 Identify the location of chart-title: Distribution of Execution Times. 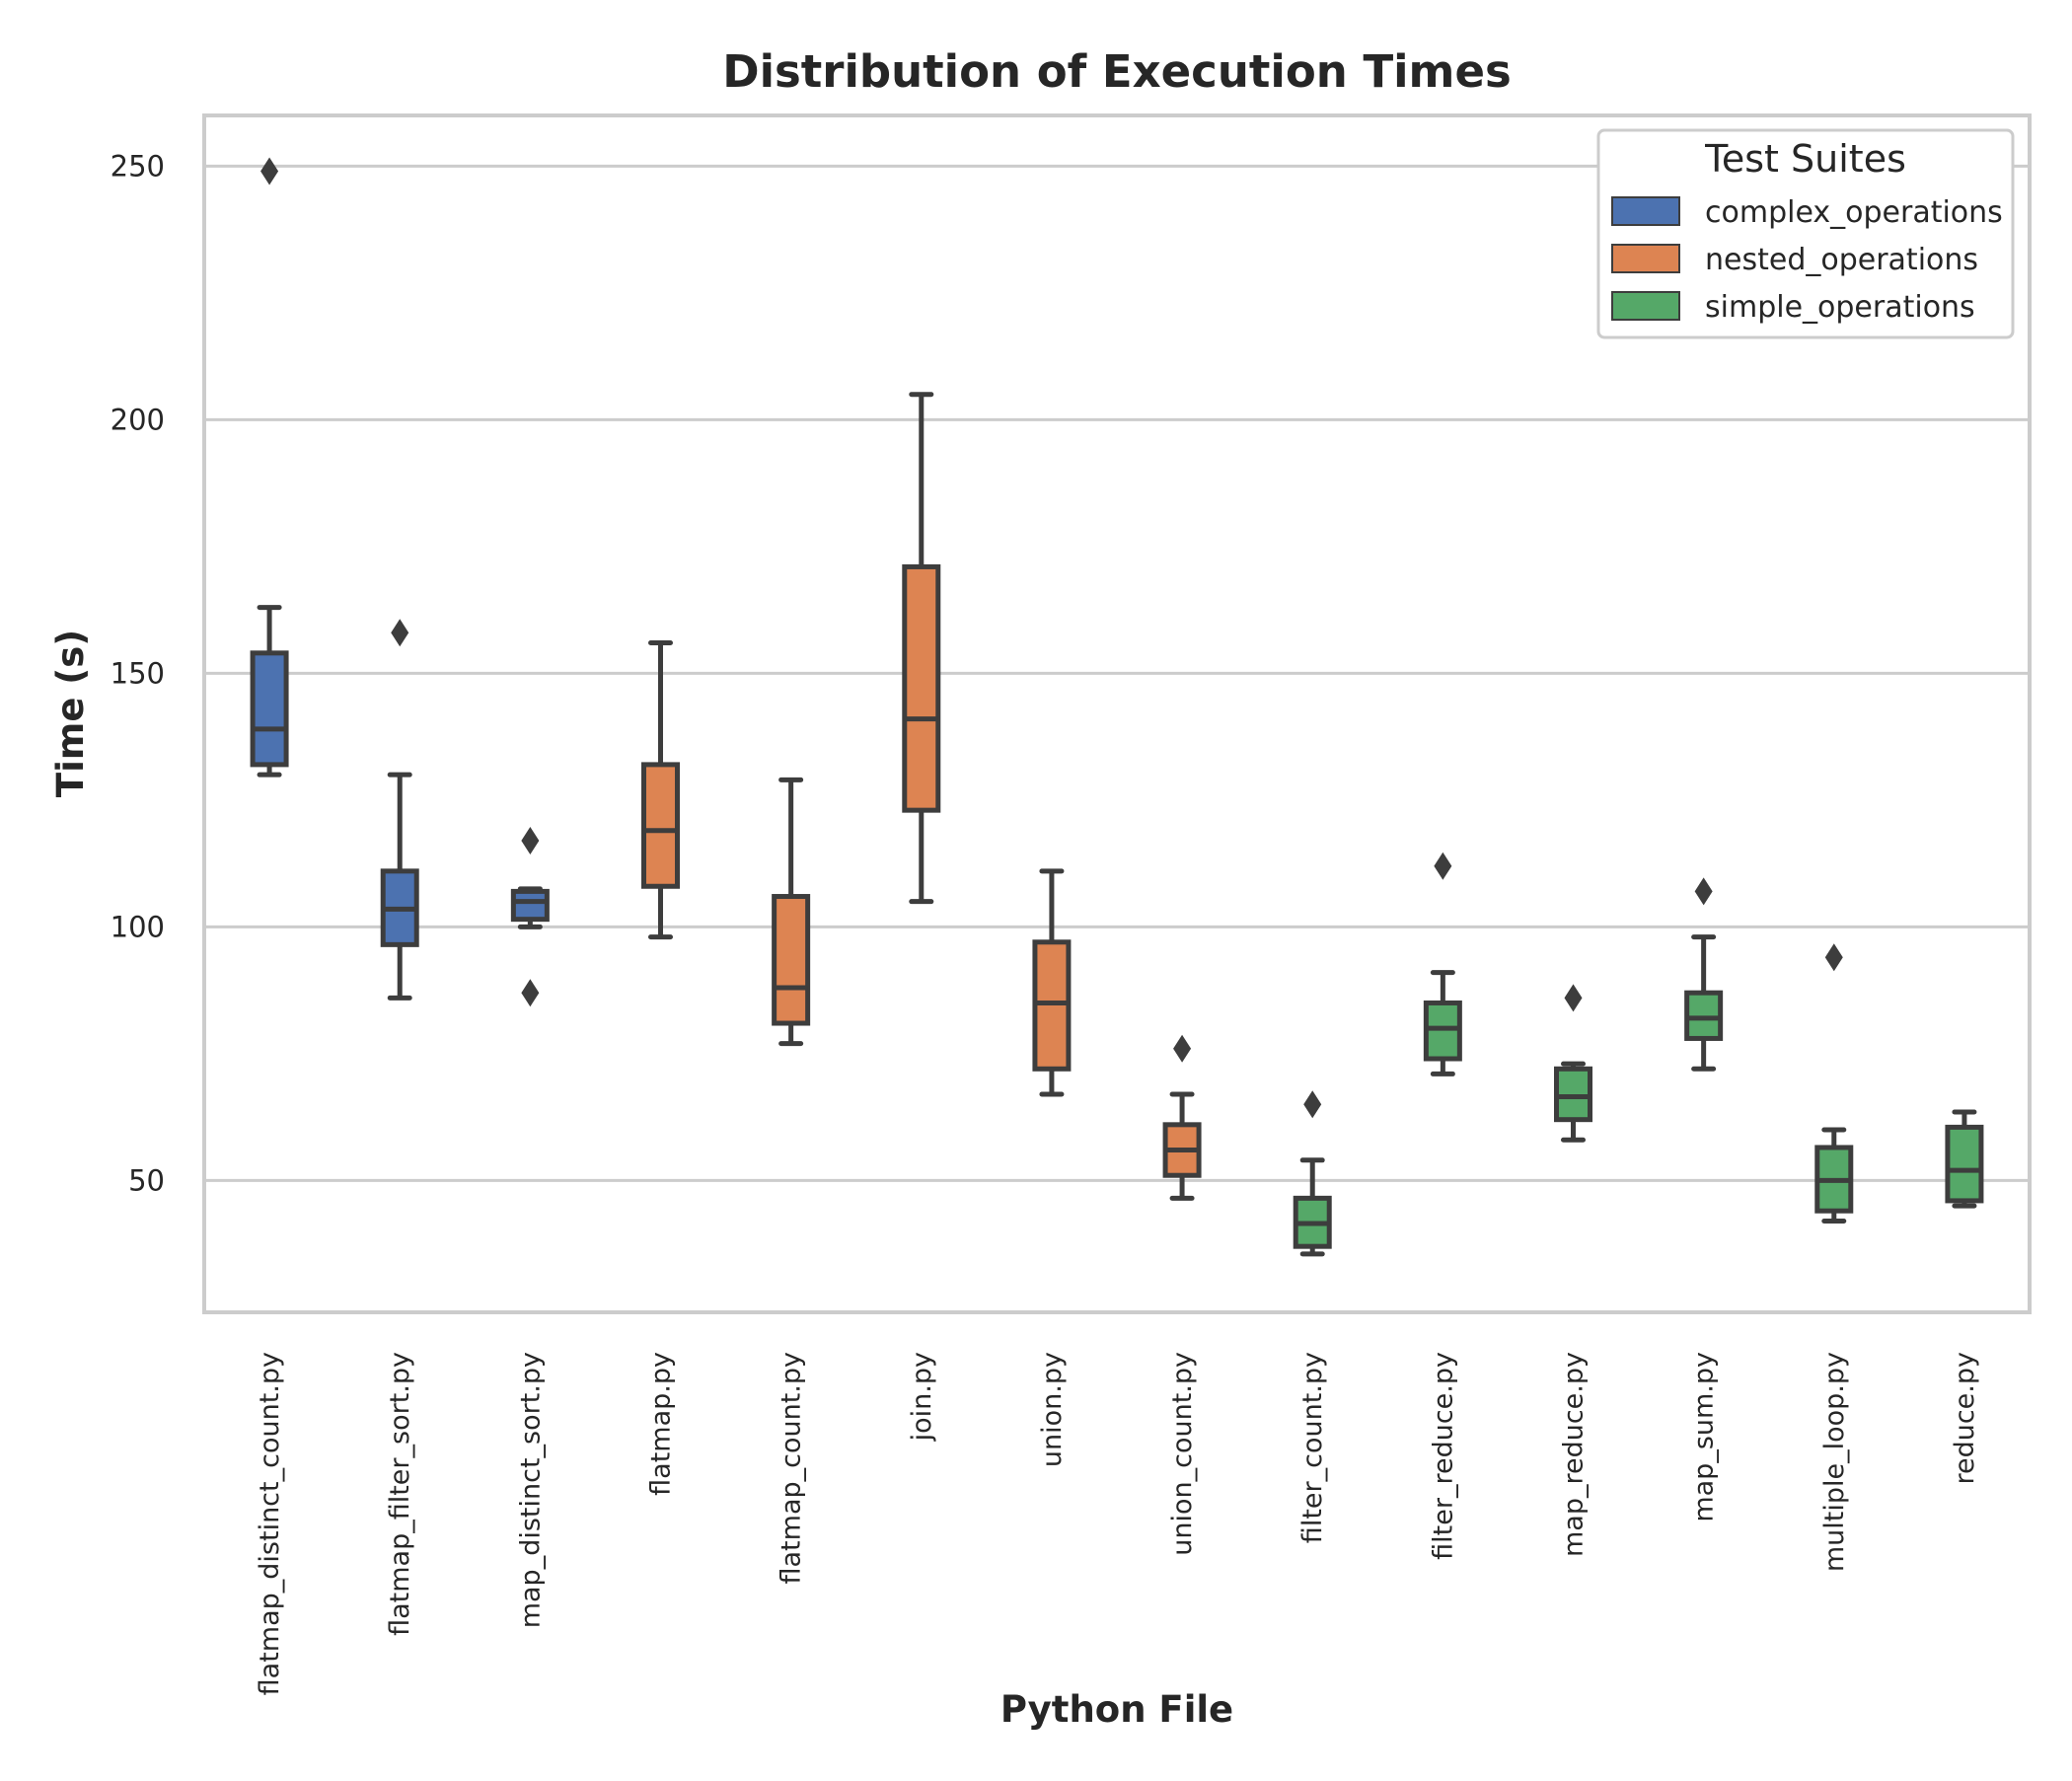
(1117, 71).